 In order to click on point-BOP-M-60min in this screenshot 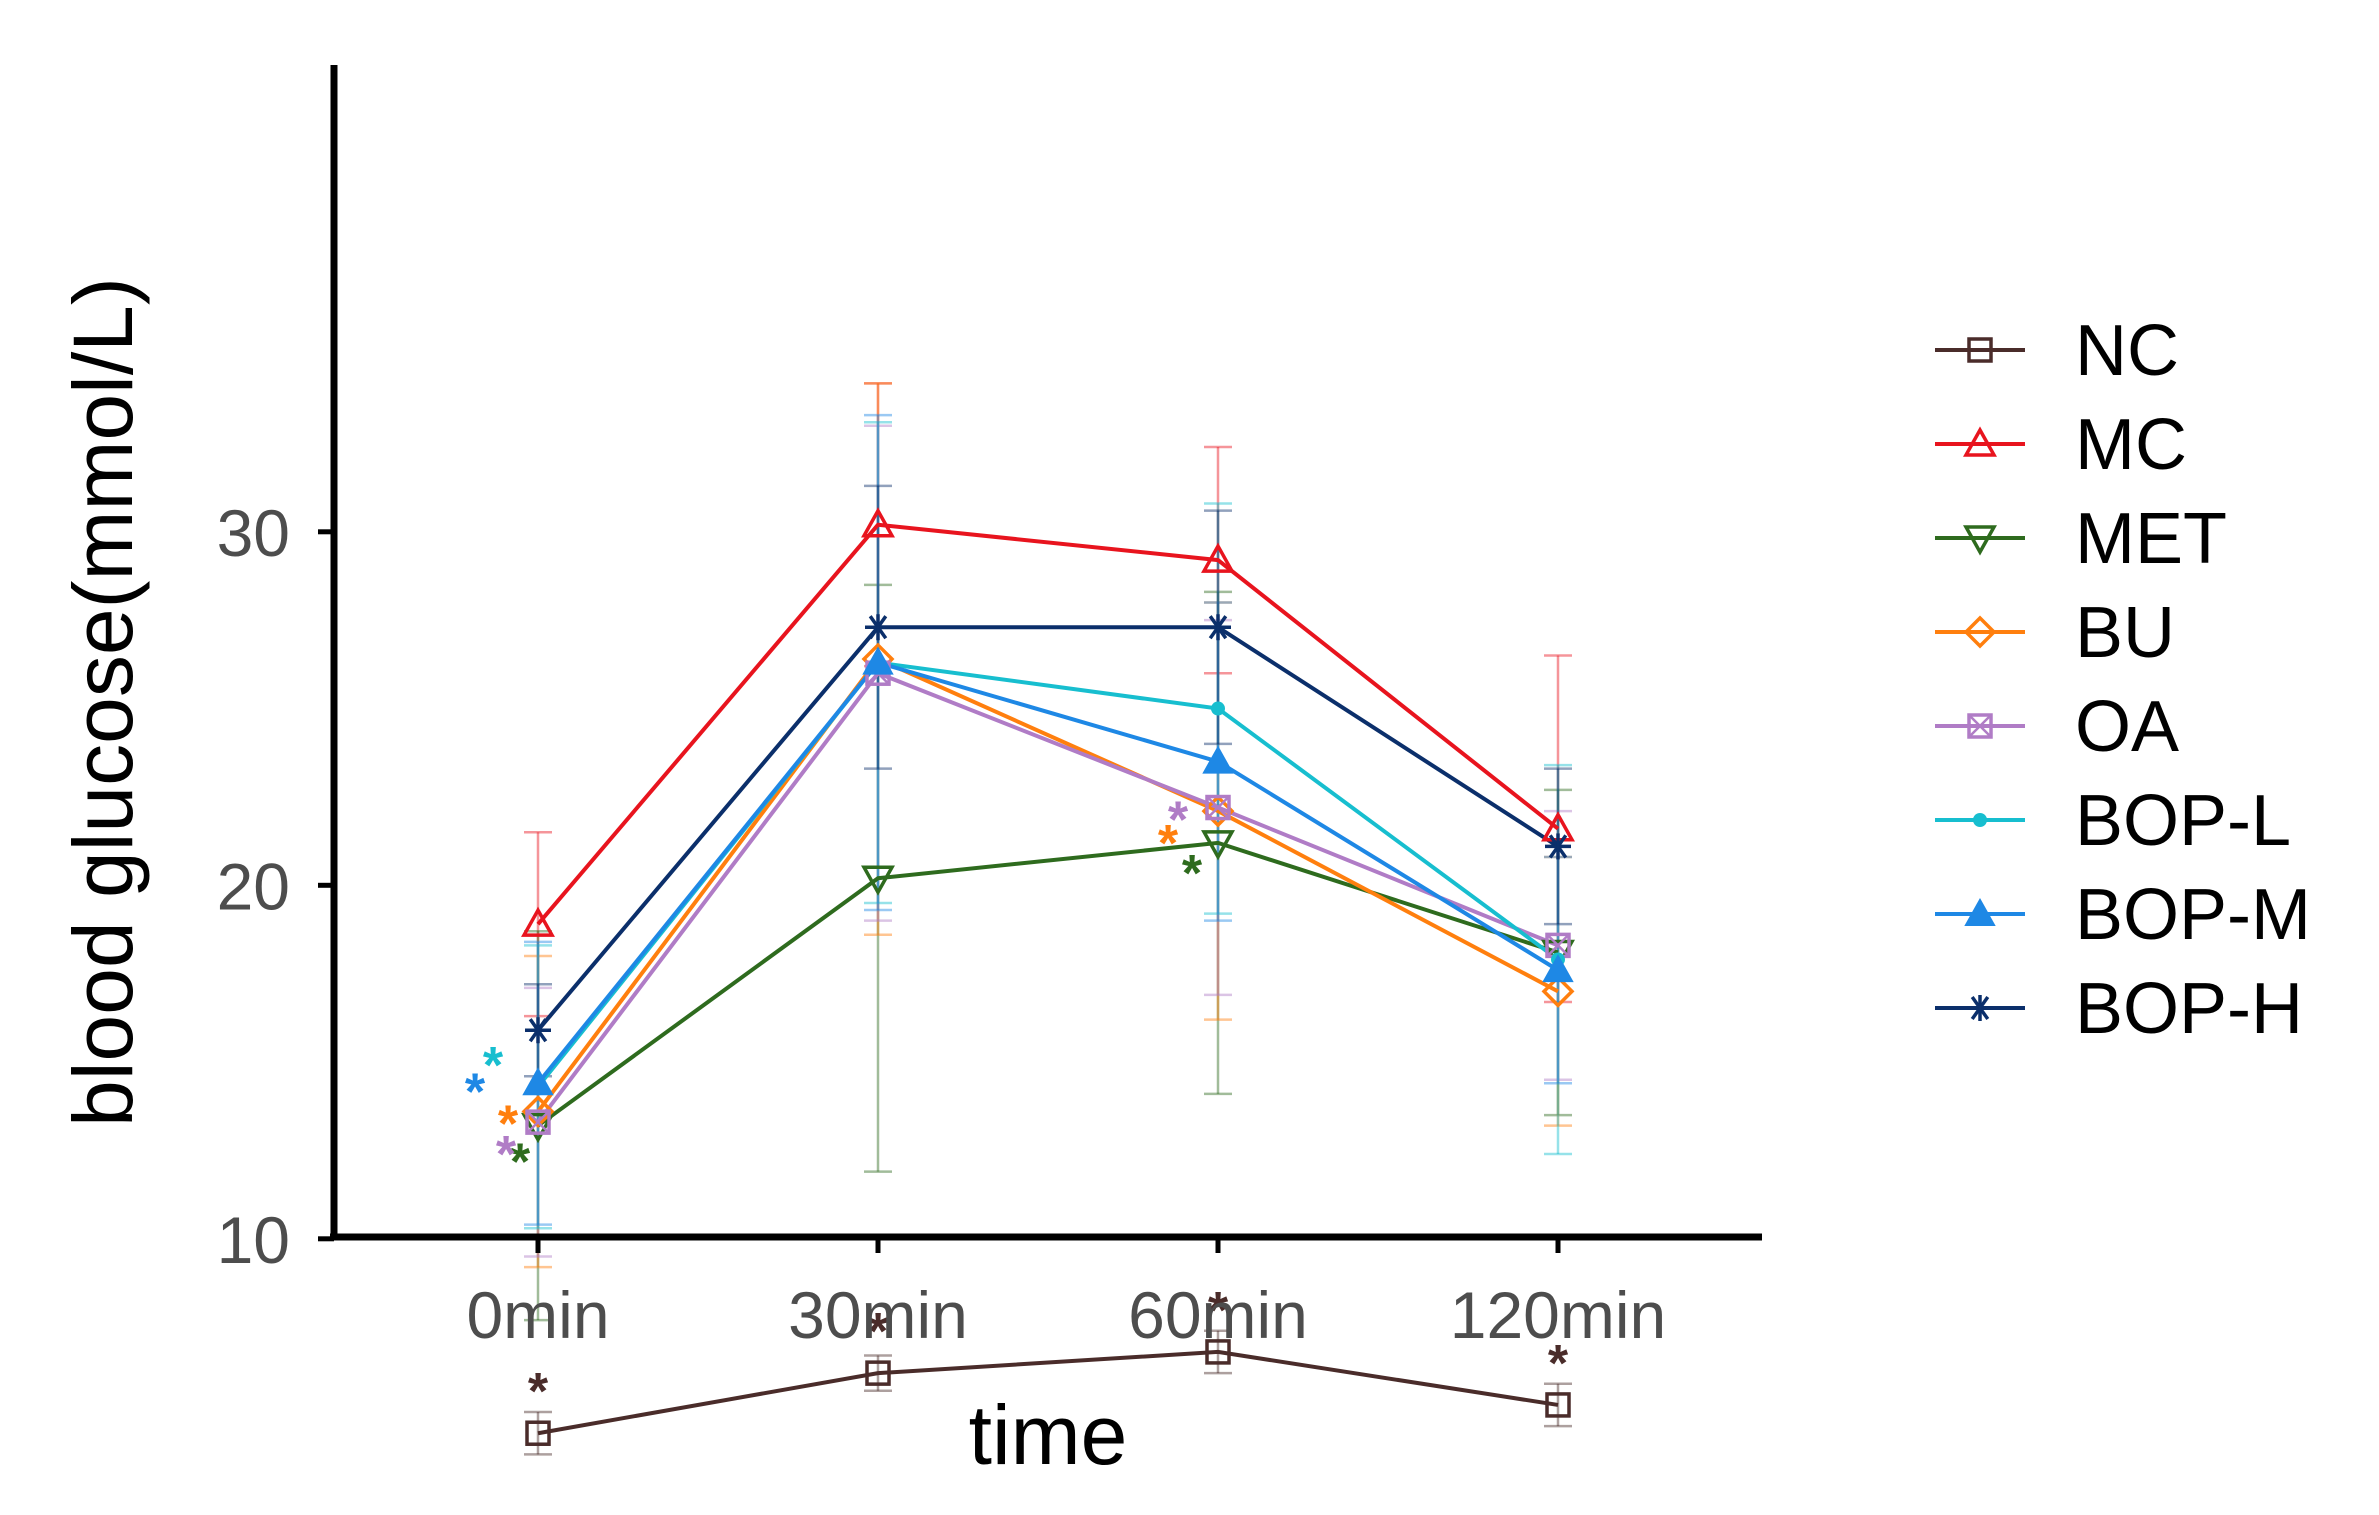, I will do `click(1218, 759)`.